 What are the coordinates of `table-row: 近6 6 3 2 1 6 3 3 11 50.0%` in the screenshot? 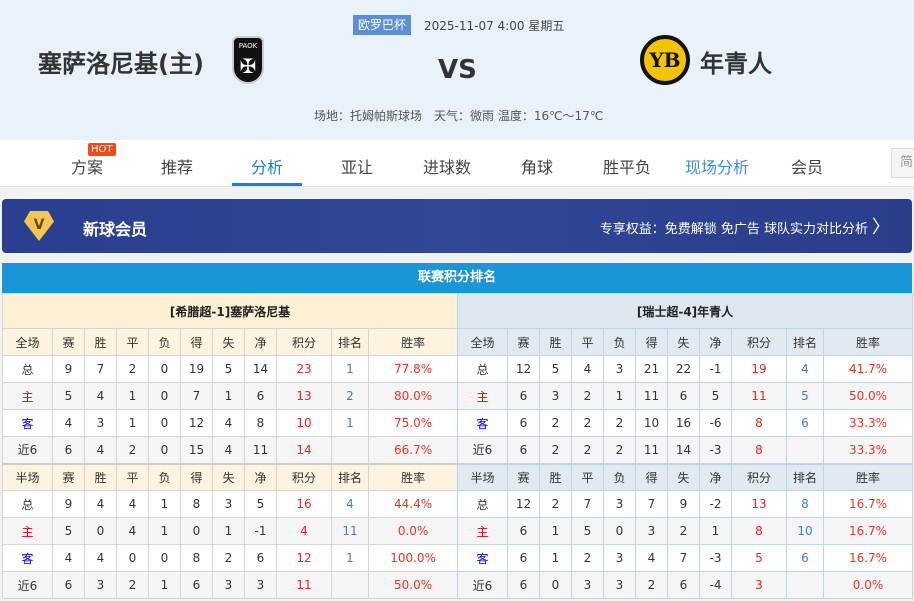 It's located at (230, 585).